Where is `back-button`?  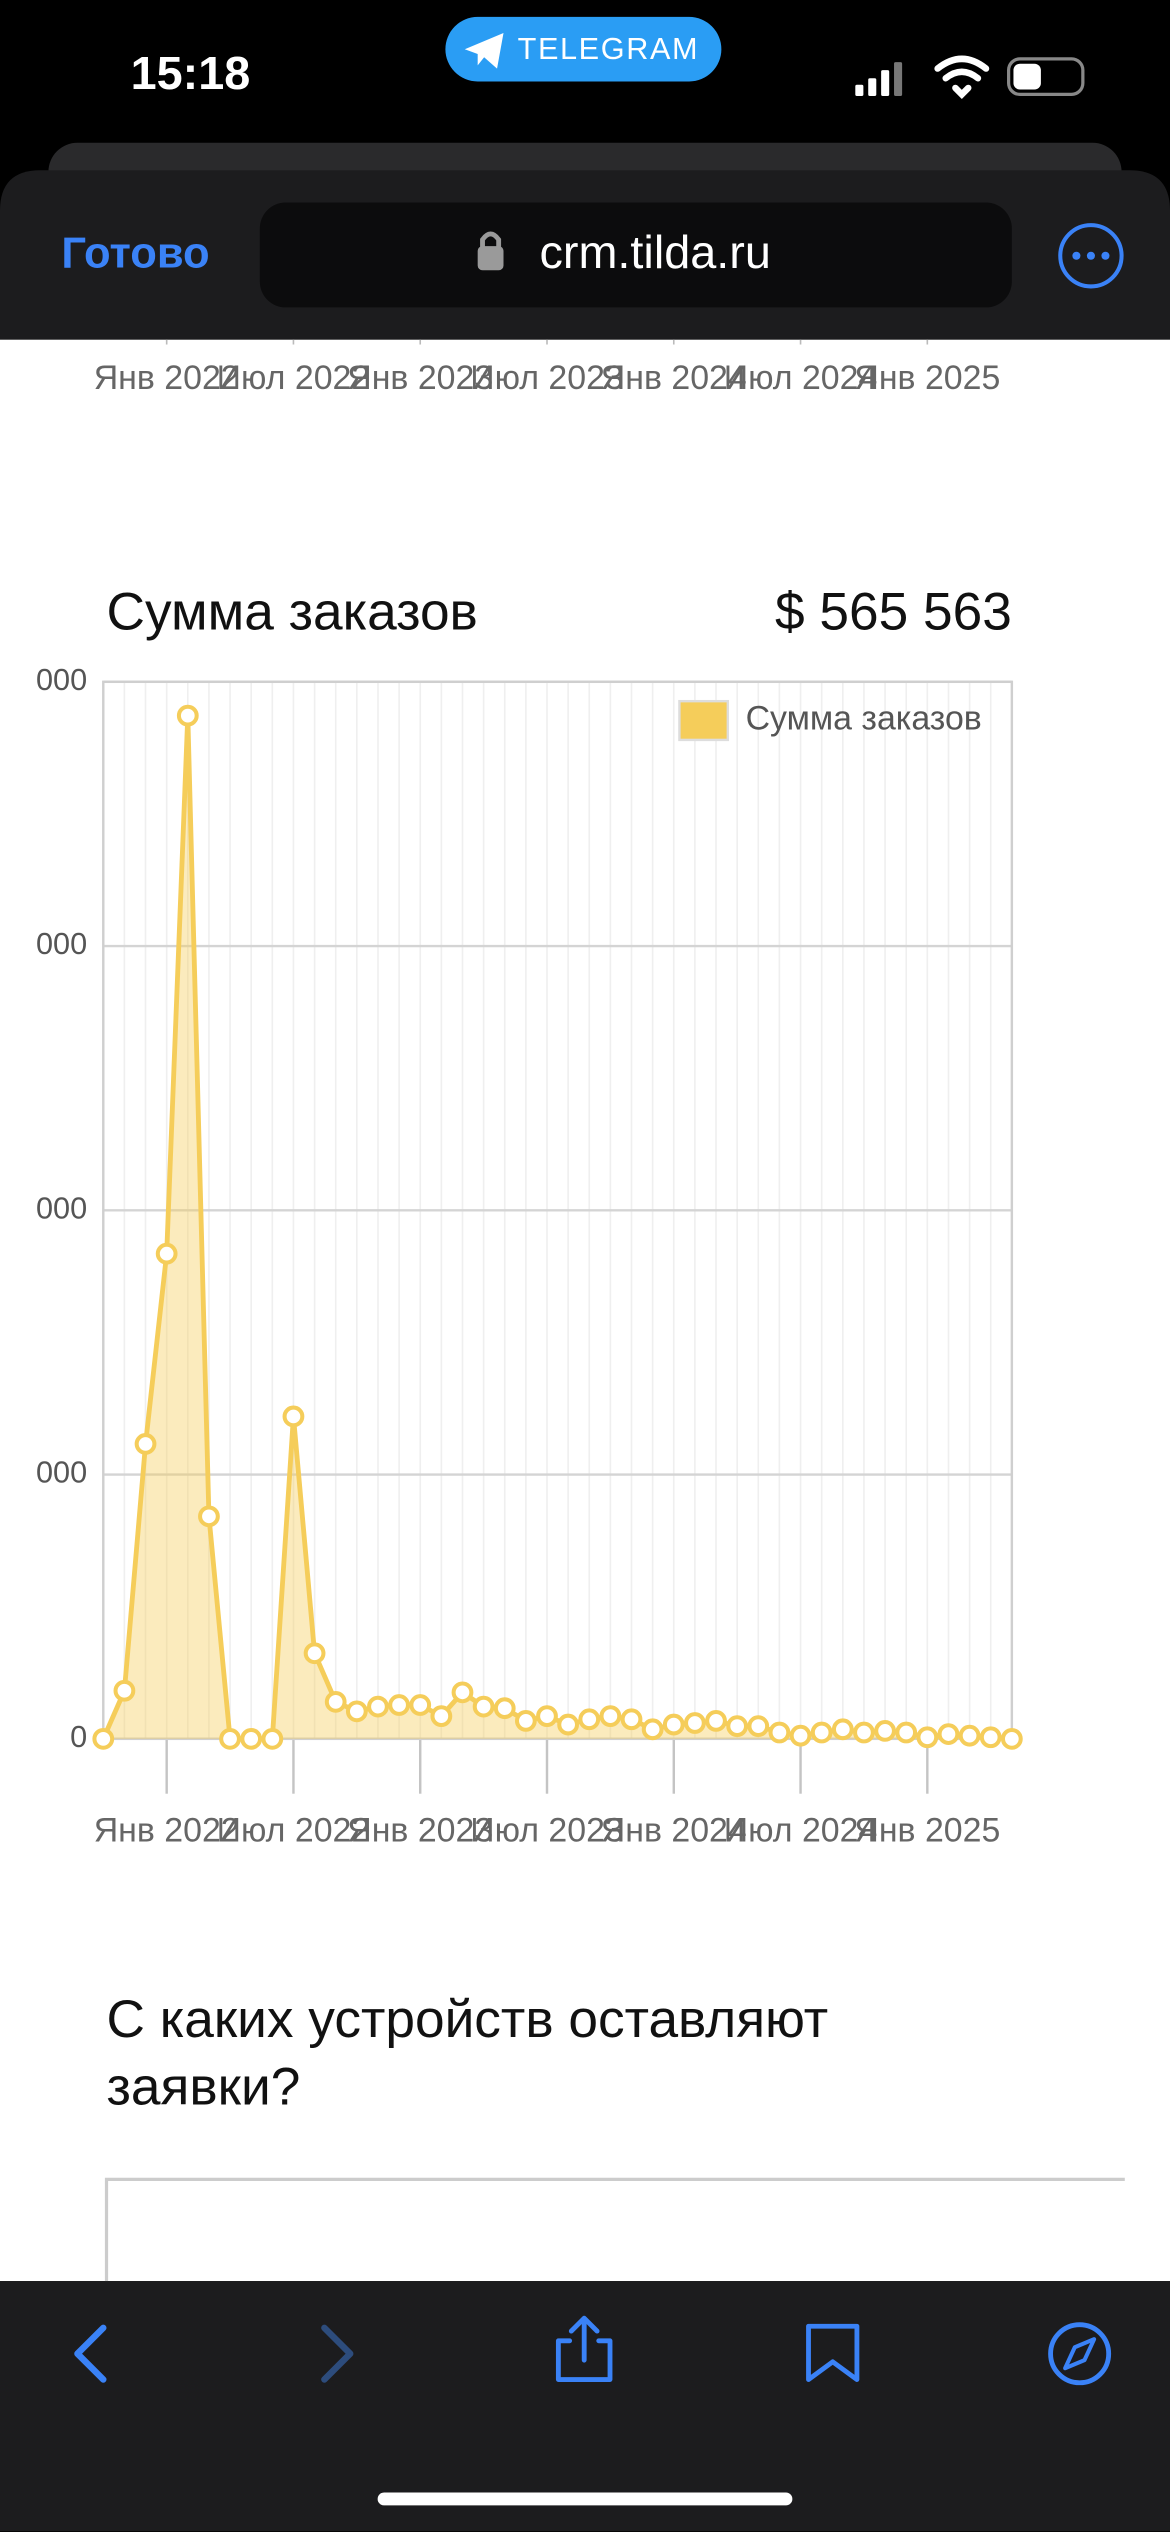
back-button is located at coordinates (90, 2353).